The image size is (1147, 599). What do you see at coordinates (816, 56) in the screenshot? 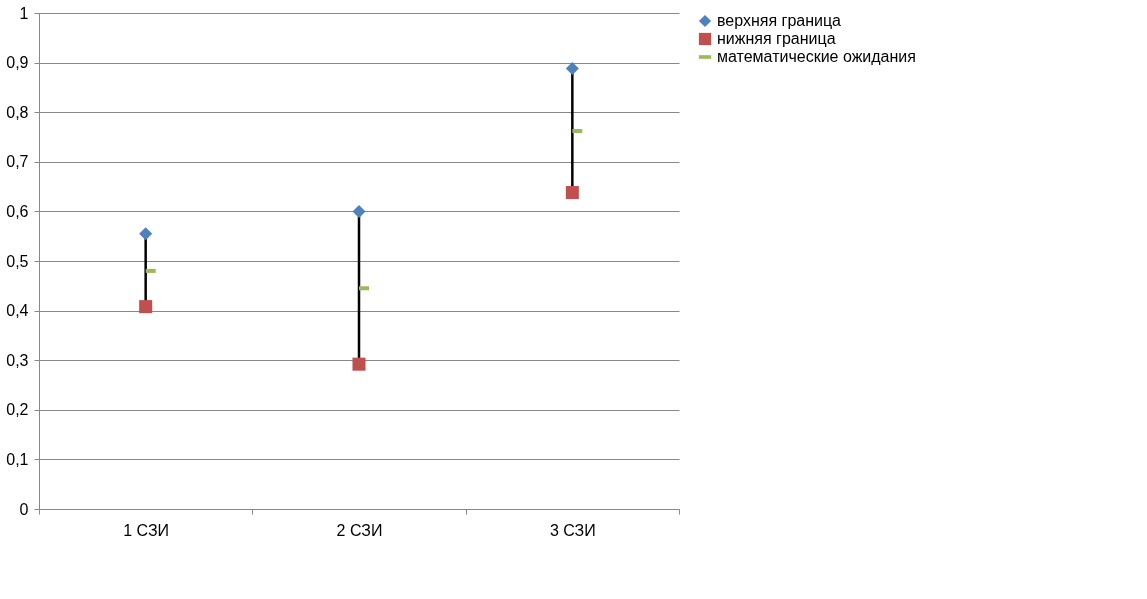
I see `legend-label: математические ожидания` at bounding box center [816, 56].